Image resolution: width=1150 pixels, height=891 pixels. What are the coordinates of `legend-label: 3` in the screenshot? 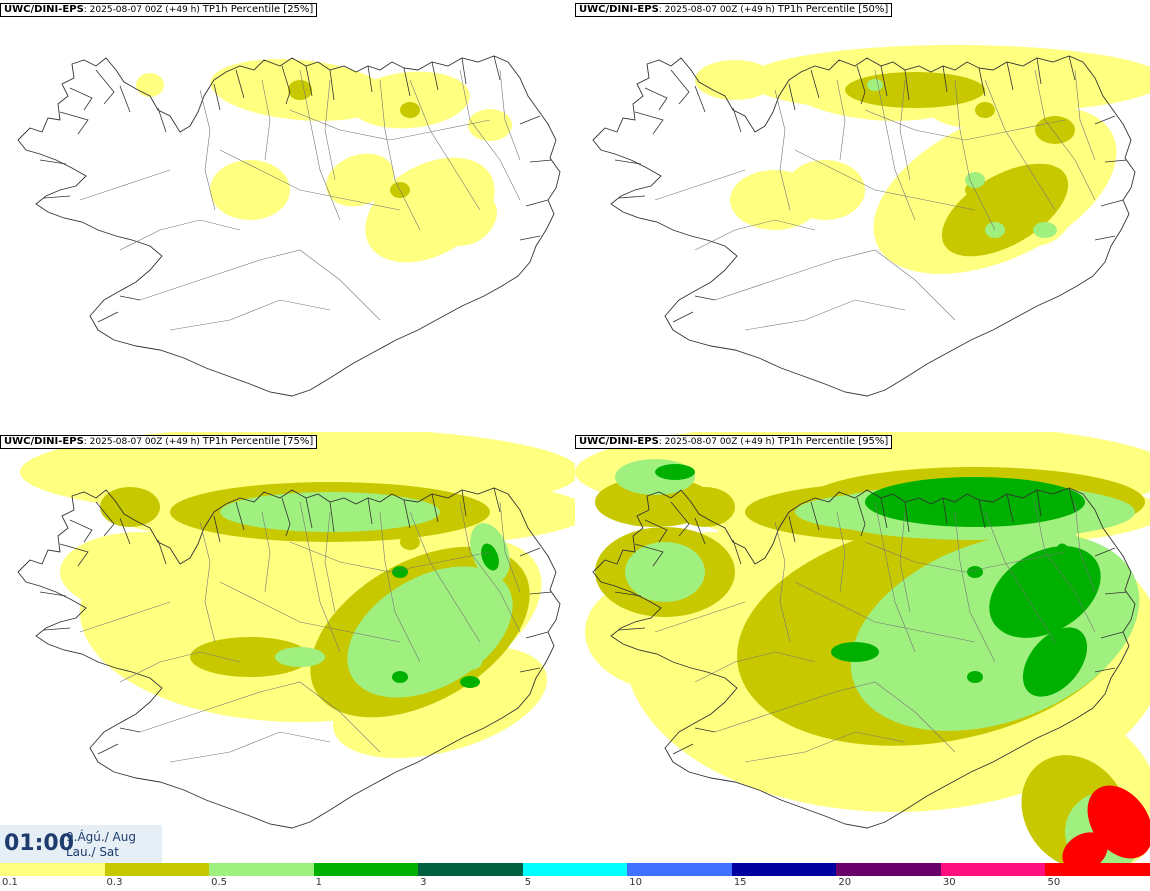 It's located at (423, 882).